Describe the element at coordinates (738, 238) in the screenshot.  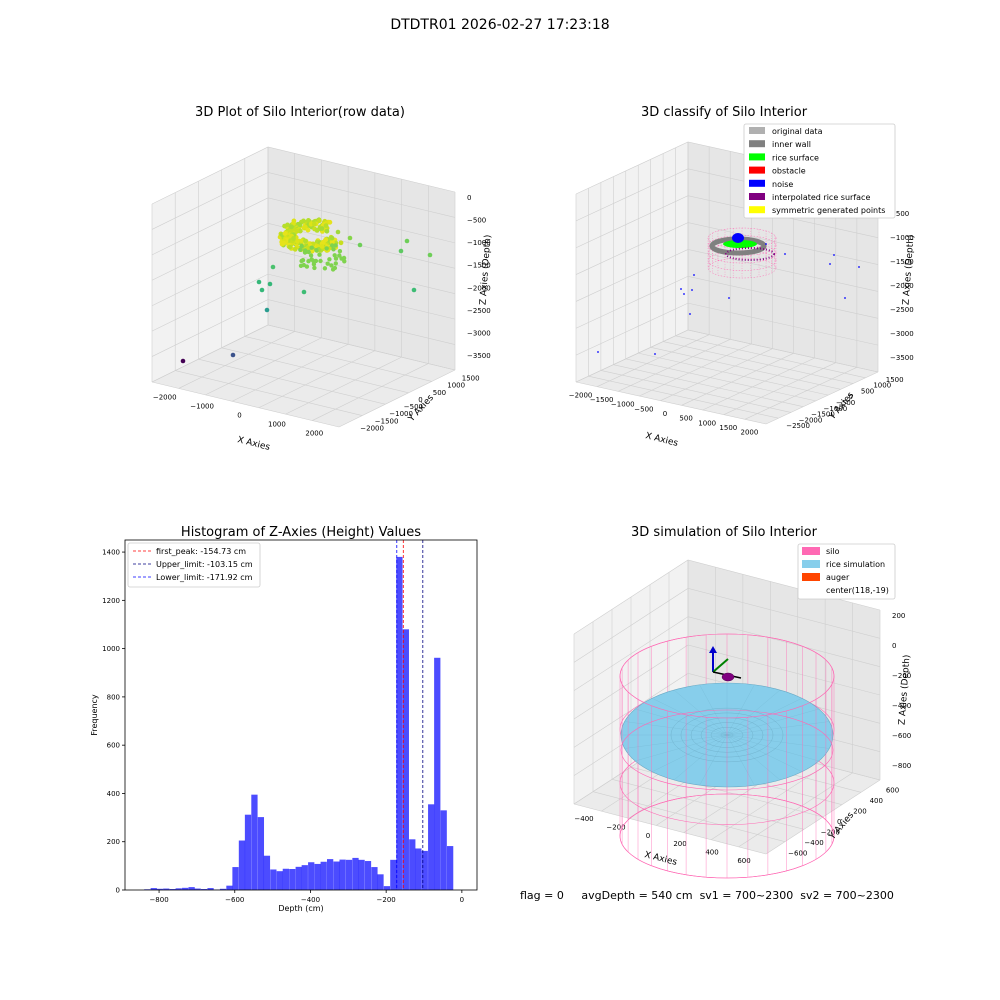
I see `noise-cluster` at that location.